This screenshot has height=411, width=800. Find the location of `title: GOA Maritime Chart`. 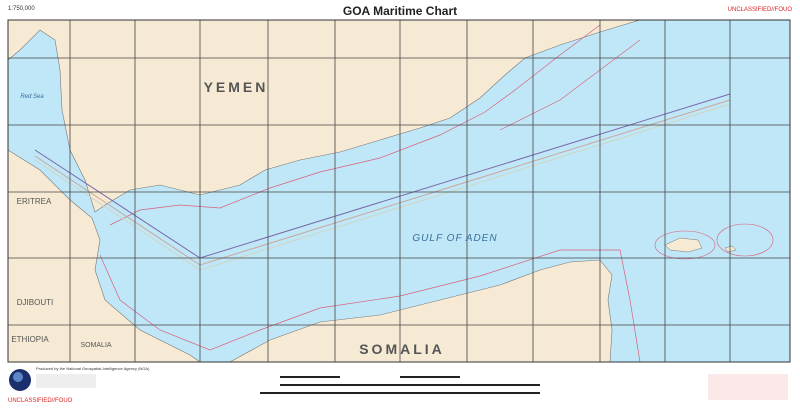

title: GOA Maritime Chart is located at coordinates (400, 11).